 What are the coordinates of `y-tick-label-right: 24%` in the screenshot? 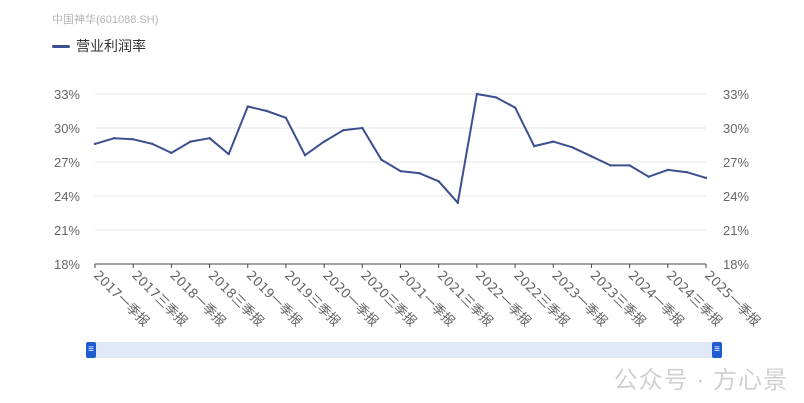 It's located at (736, 196).